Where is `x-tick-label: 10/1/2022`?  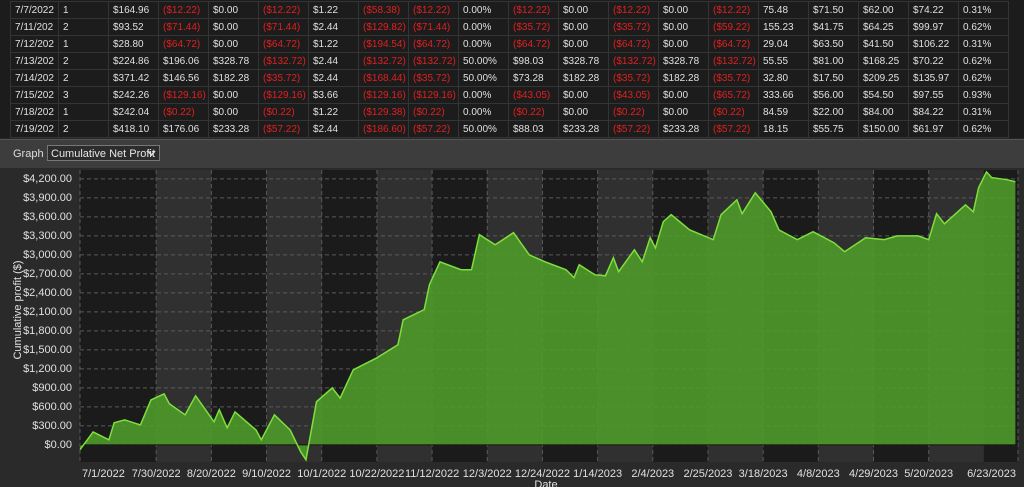 x-tick-label: 10/1/2022 is located at coordinates (321, 474).